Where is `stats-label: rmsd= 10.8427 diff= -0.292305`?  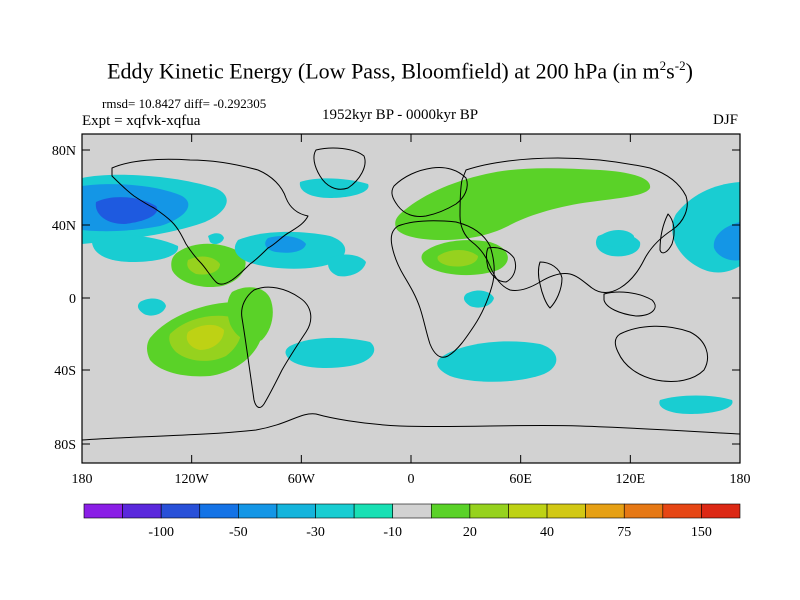
stats-label: rmsd= 10.8427 diff= -0.292305 is located at coordinates (184, 103).